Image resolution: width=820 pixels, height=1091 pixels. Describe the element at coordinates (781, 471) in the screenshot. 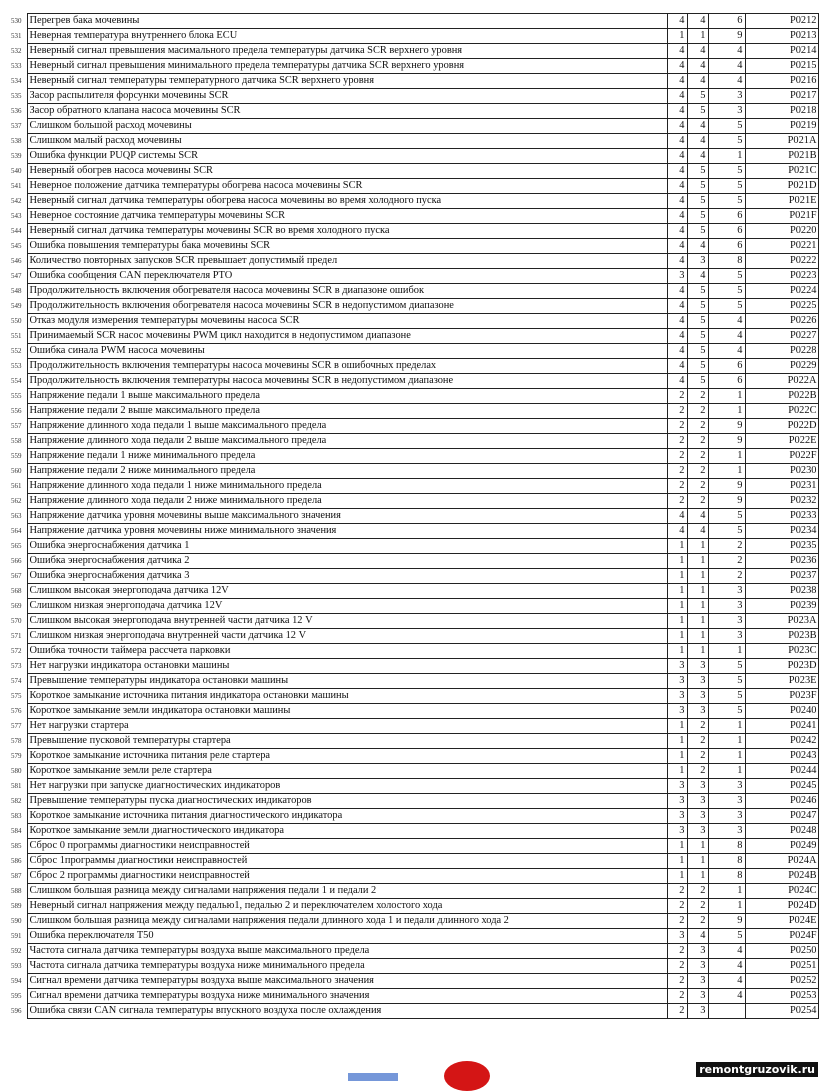

I see `fault-code: P0230` at that location.